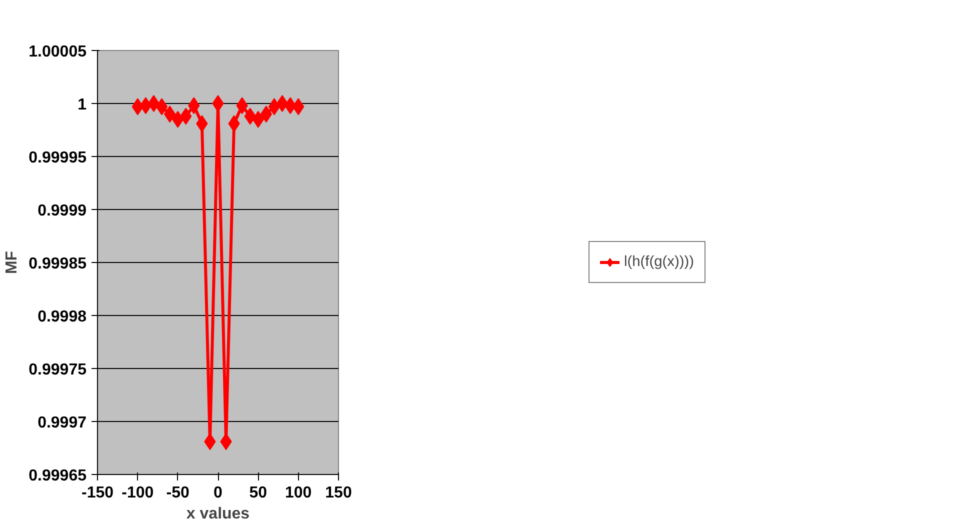  I want to click on y-tick-label: 0.9998, so click(62, 317).